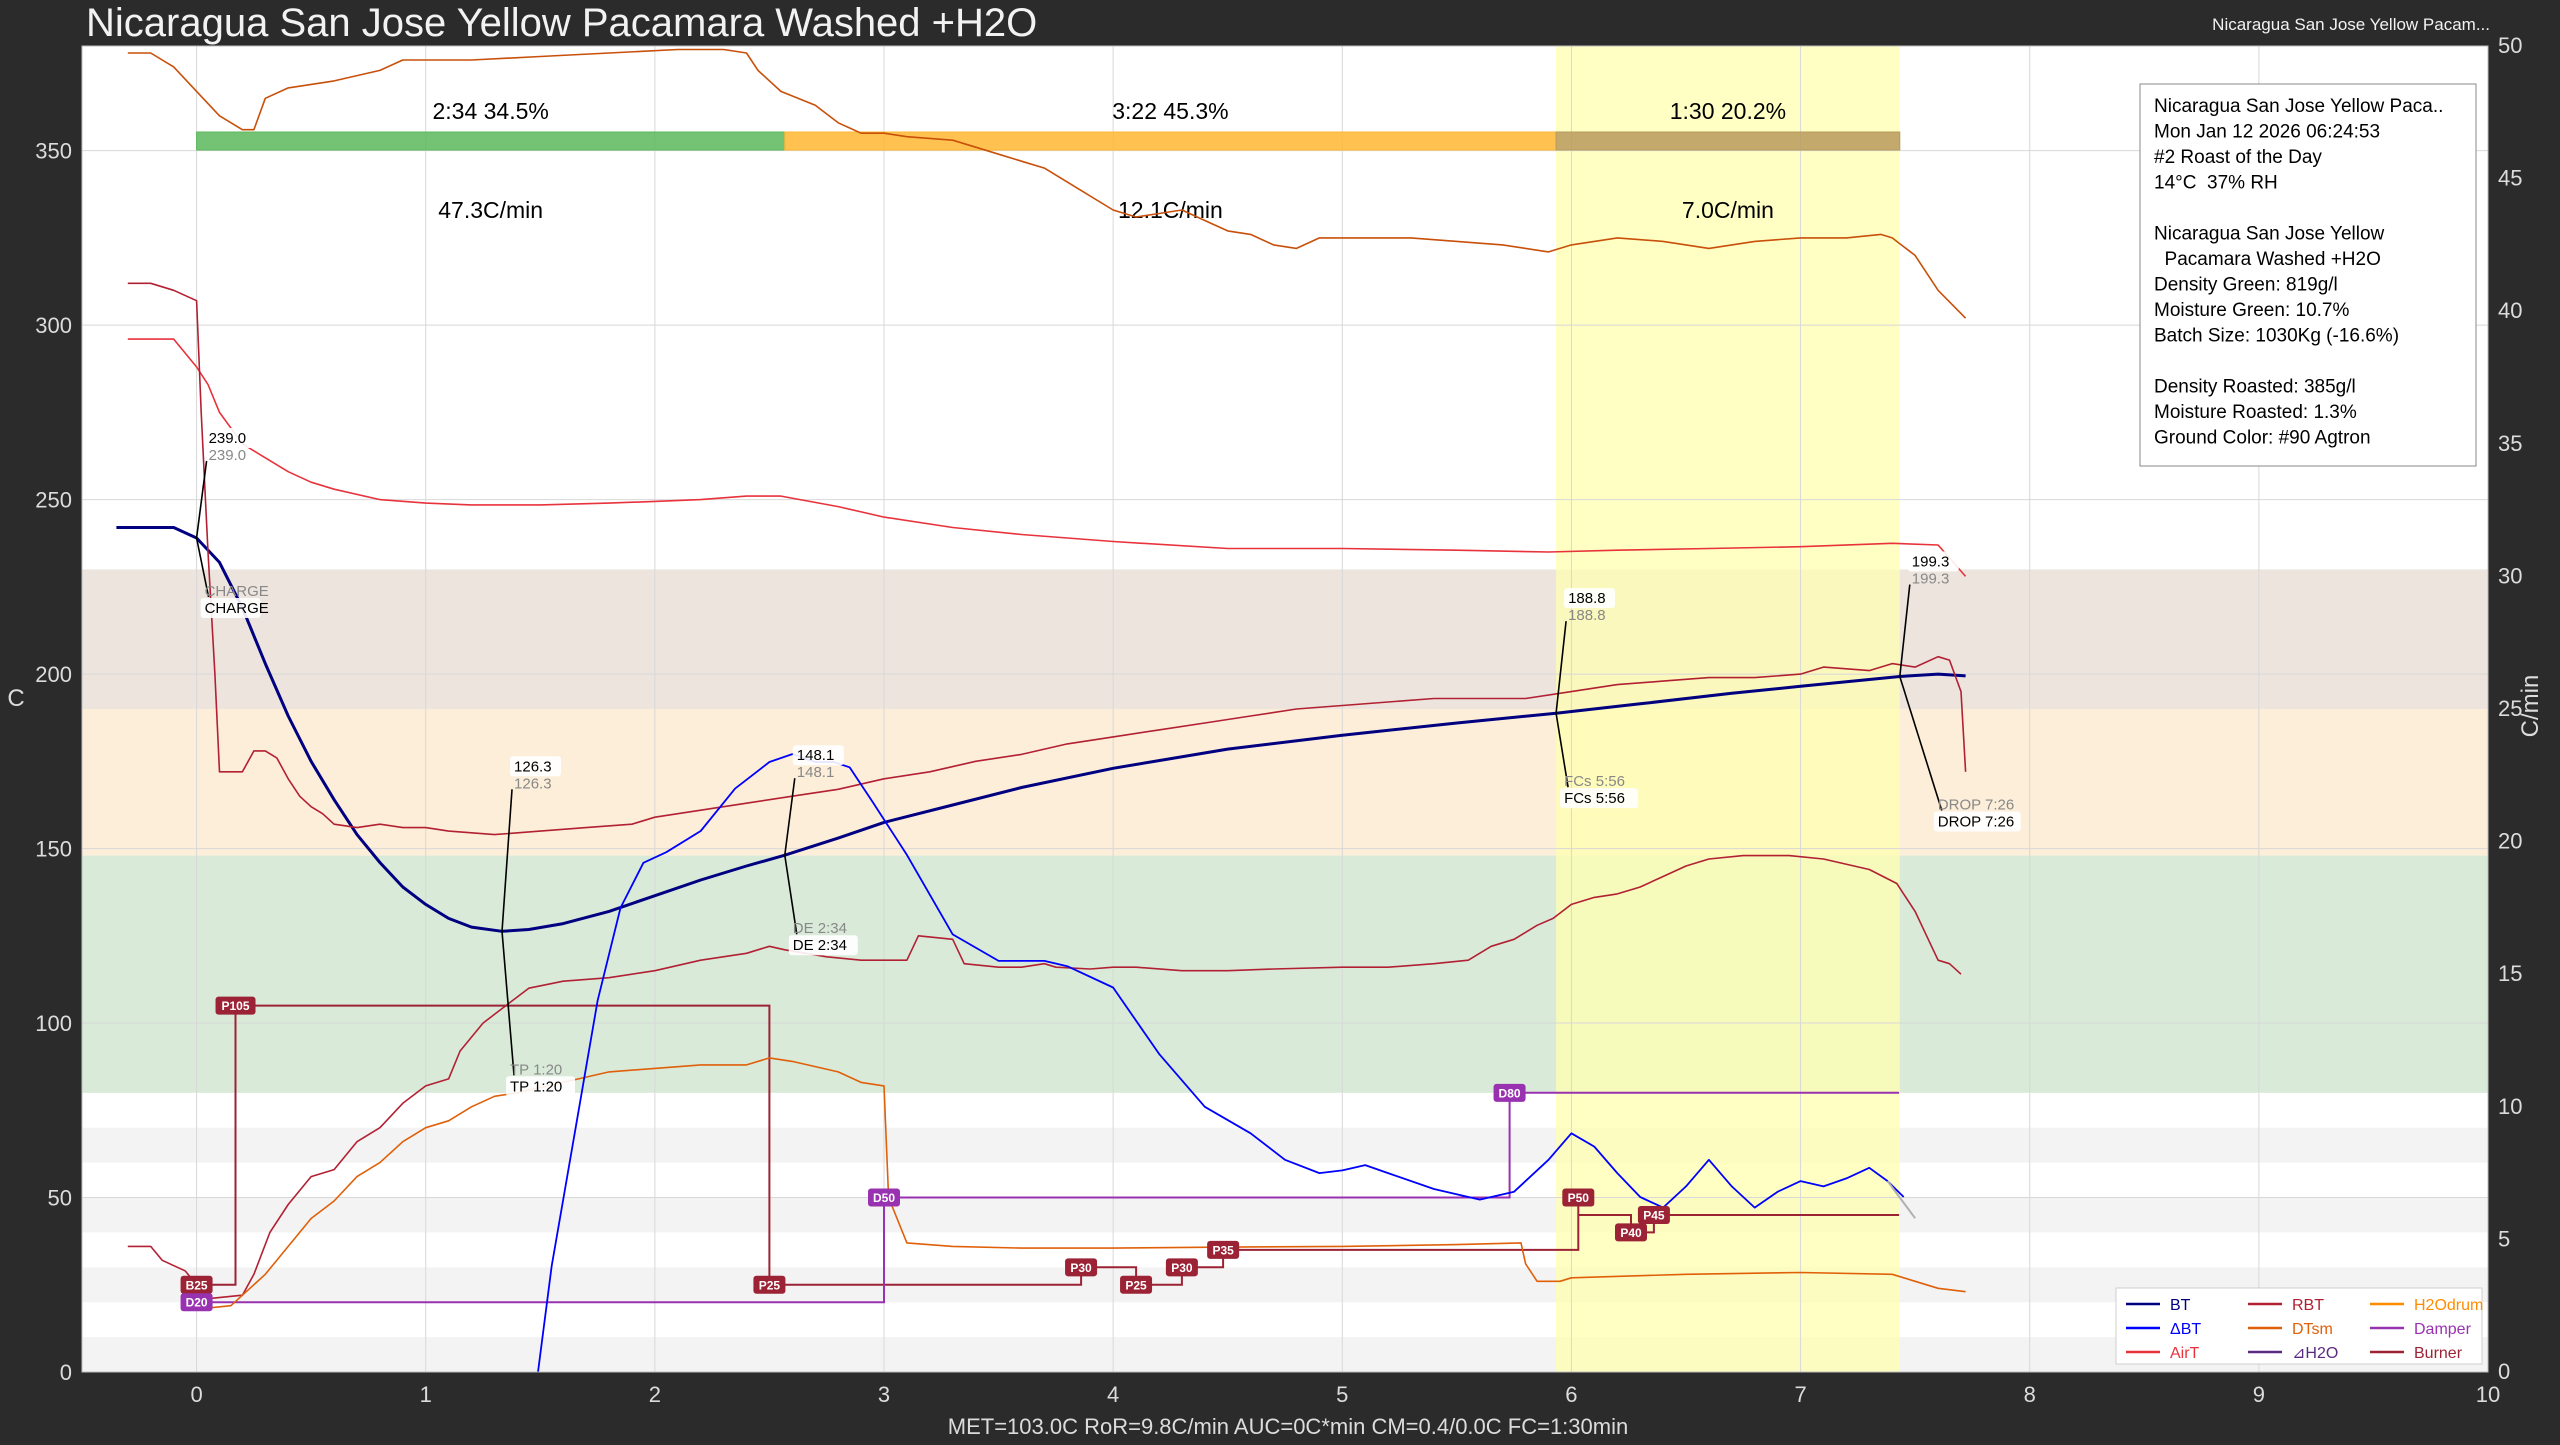  What do you see at coordinates (1976, 805) in the screenshot?
I see `annotation-label-shadow: DROP 7:26` at bounding box center [1976, 805].